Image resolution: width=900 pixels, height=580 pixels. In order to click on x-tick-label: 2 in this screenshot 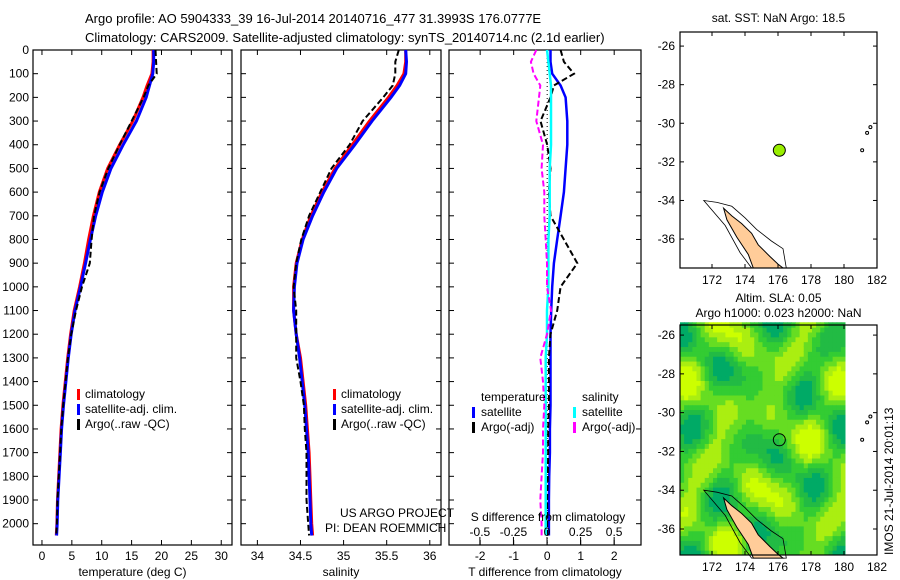, I will do `click(614, 556)`.